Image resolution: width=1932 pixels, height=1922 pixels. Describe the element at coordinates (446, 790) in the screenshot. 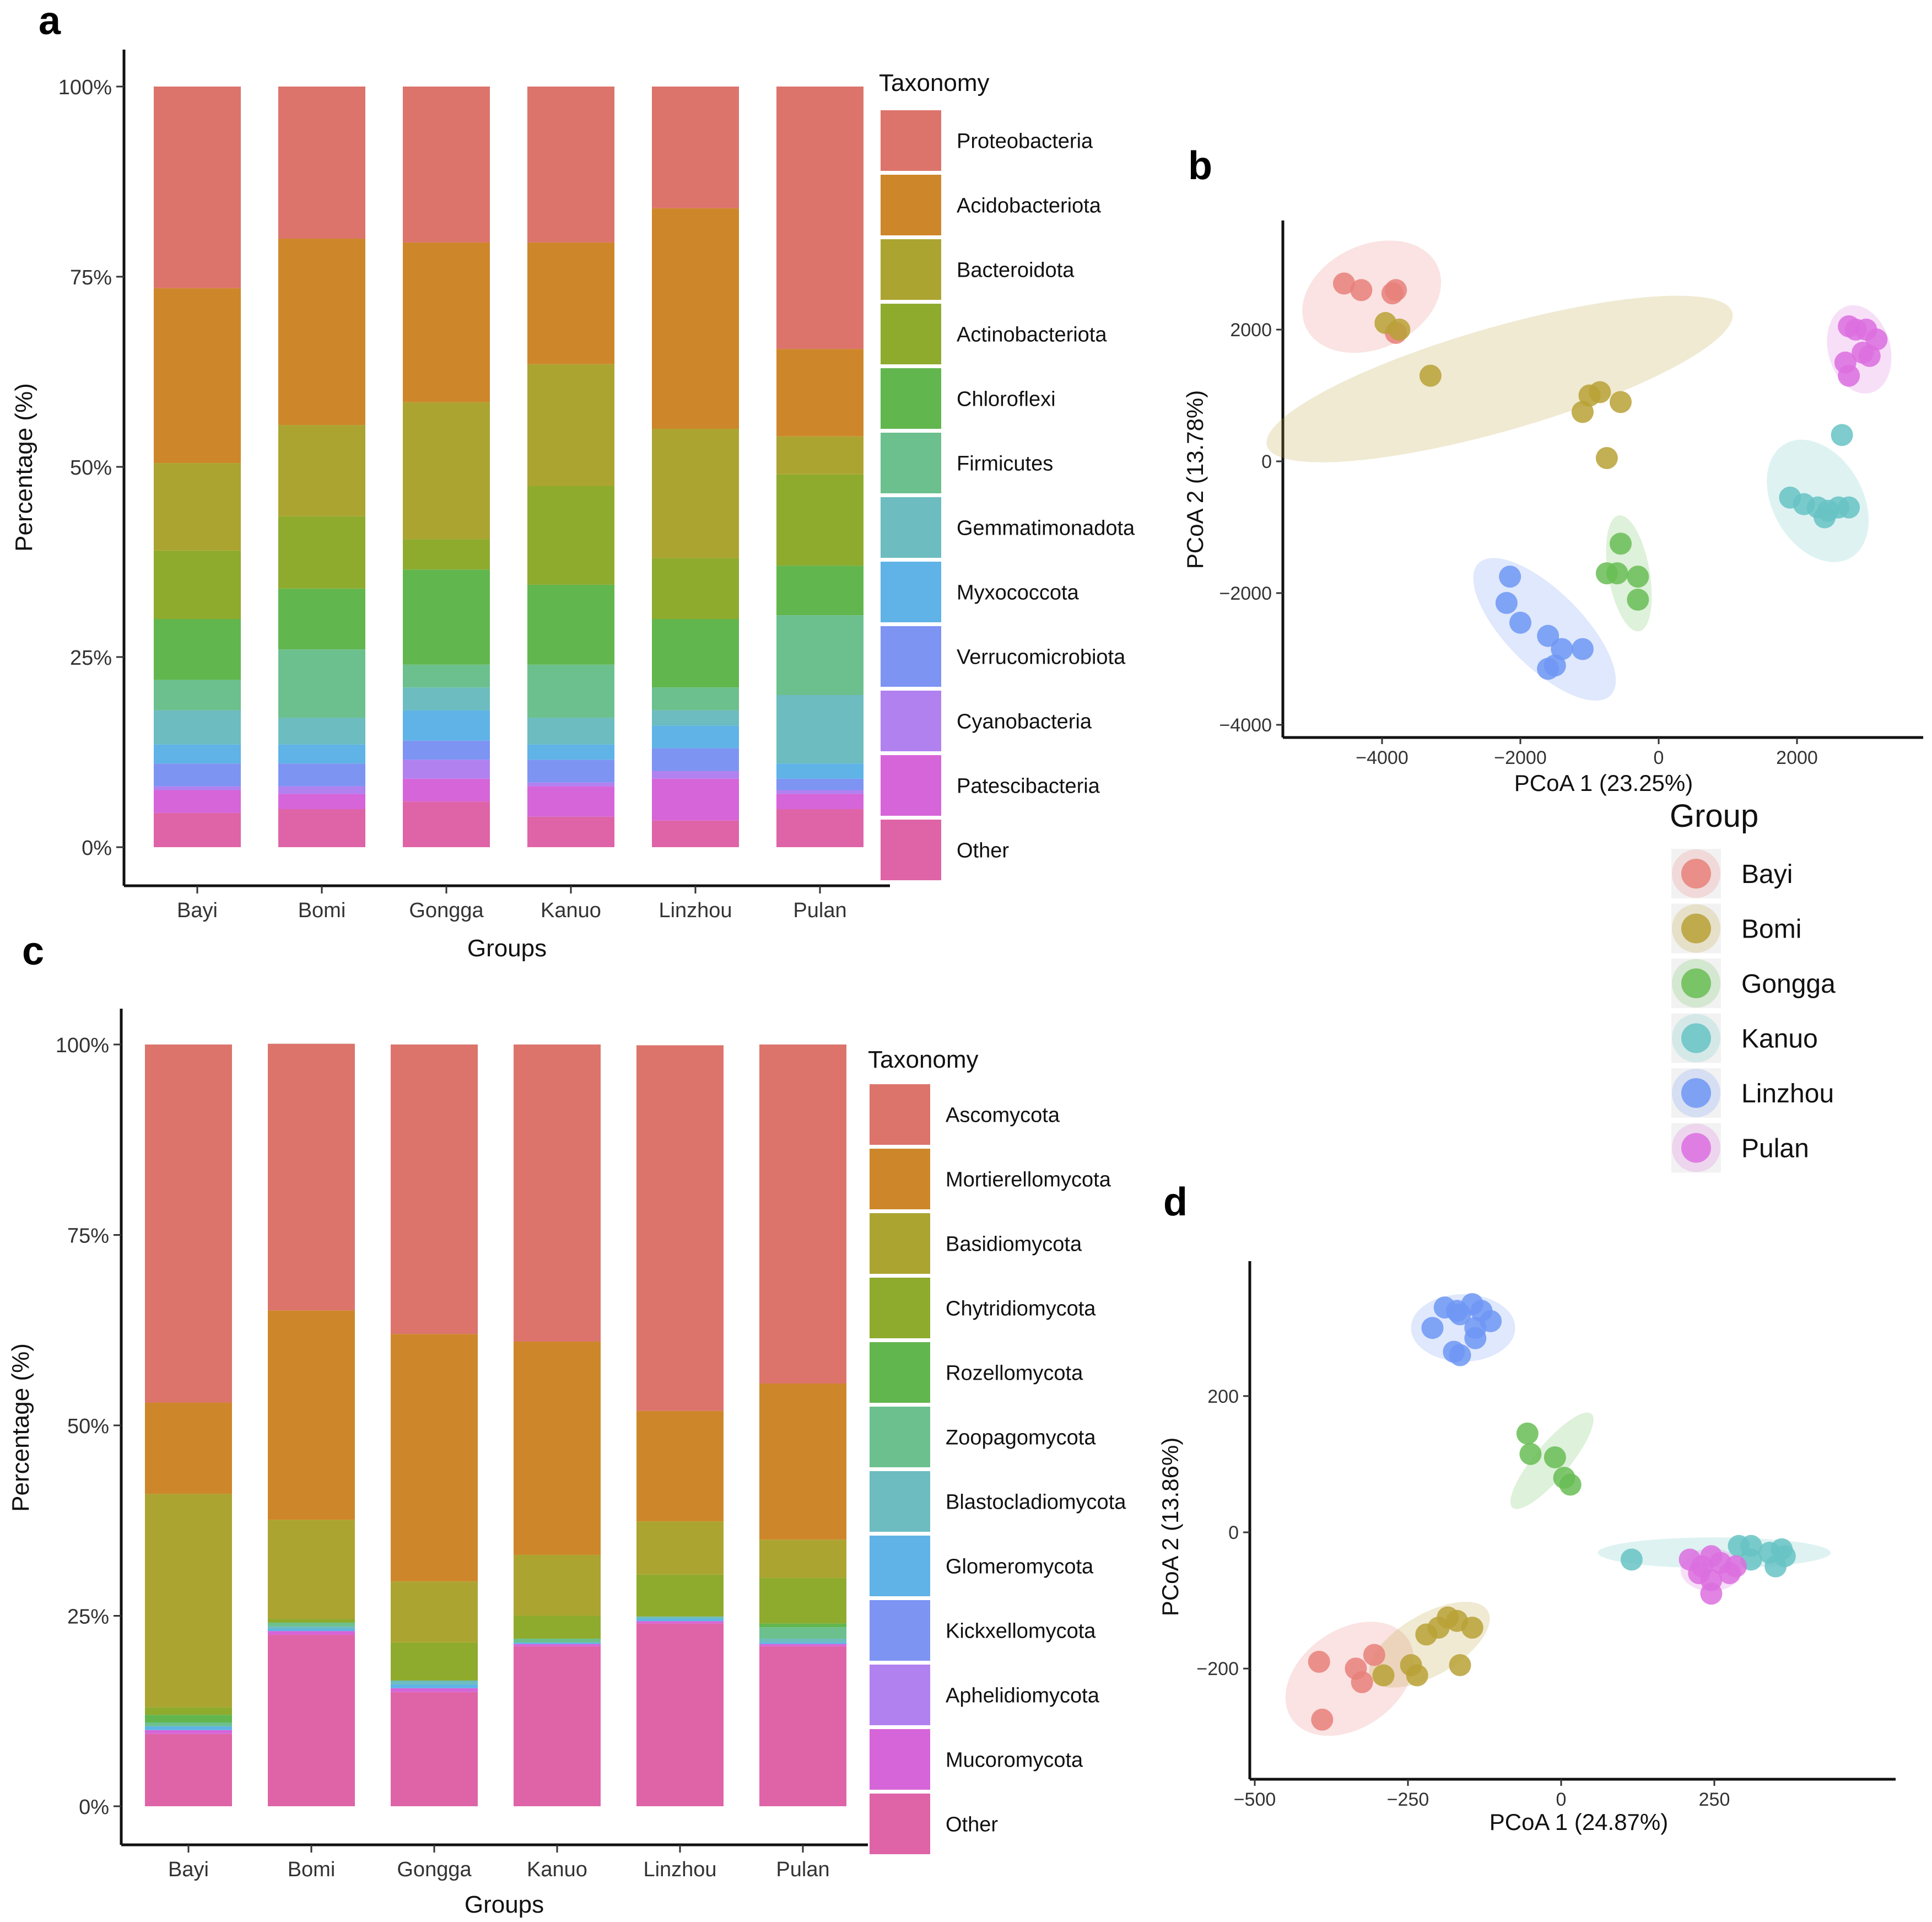

I see `bar-segment-patescibacteria` at that location.